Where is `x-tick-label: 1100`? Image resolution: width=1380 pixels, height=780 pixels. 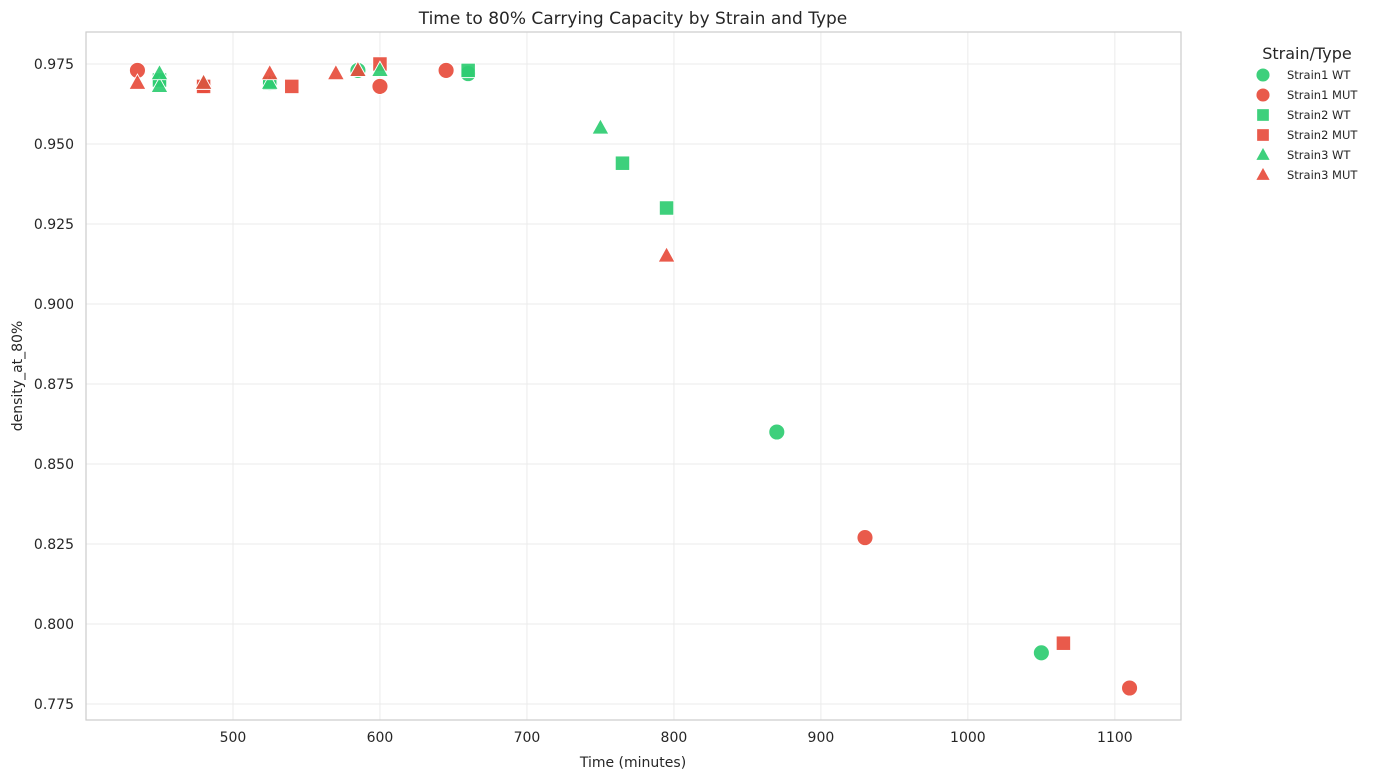 x-tick-label: 1100 is located at coordinates (1115, 738).